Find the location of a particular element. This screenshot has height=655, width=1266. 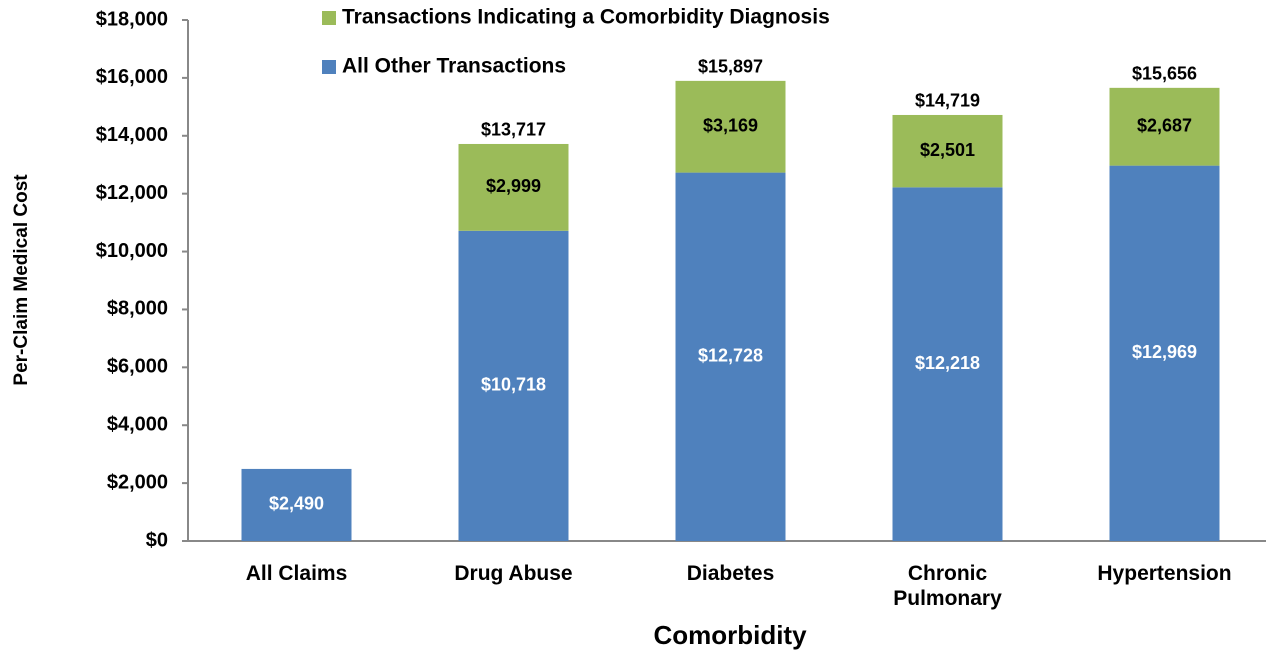

y-tick-label: $8,000 is located at coordinates (137, 309).